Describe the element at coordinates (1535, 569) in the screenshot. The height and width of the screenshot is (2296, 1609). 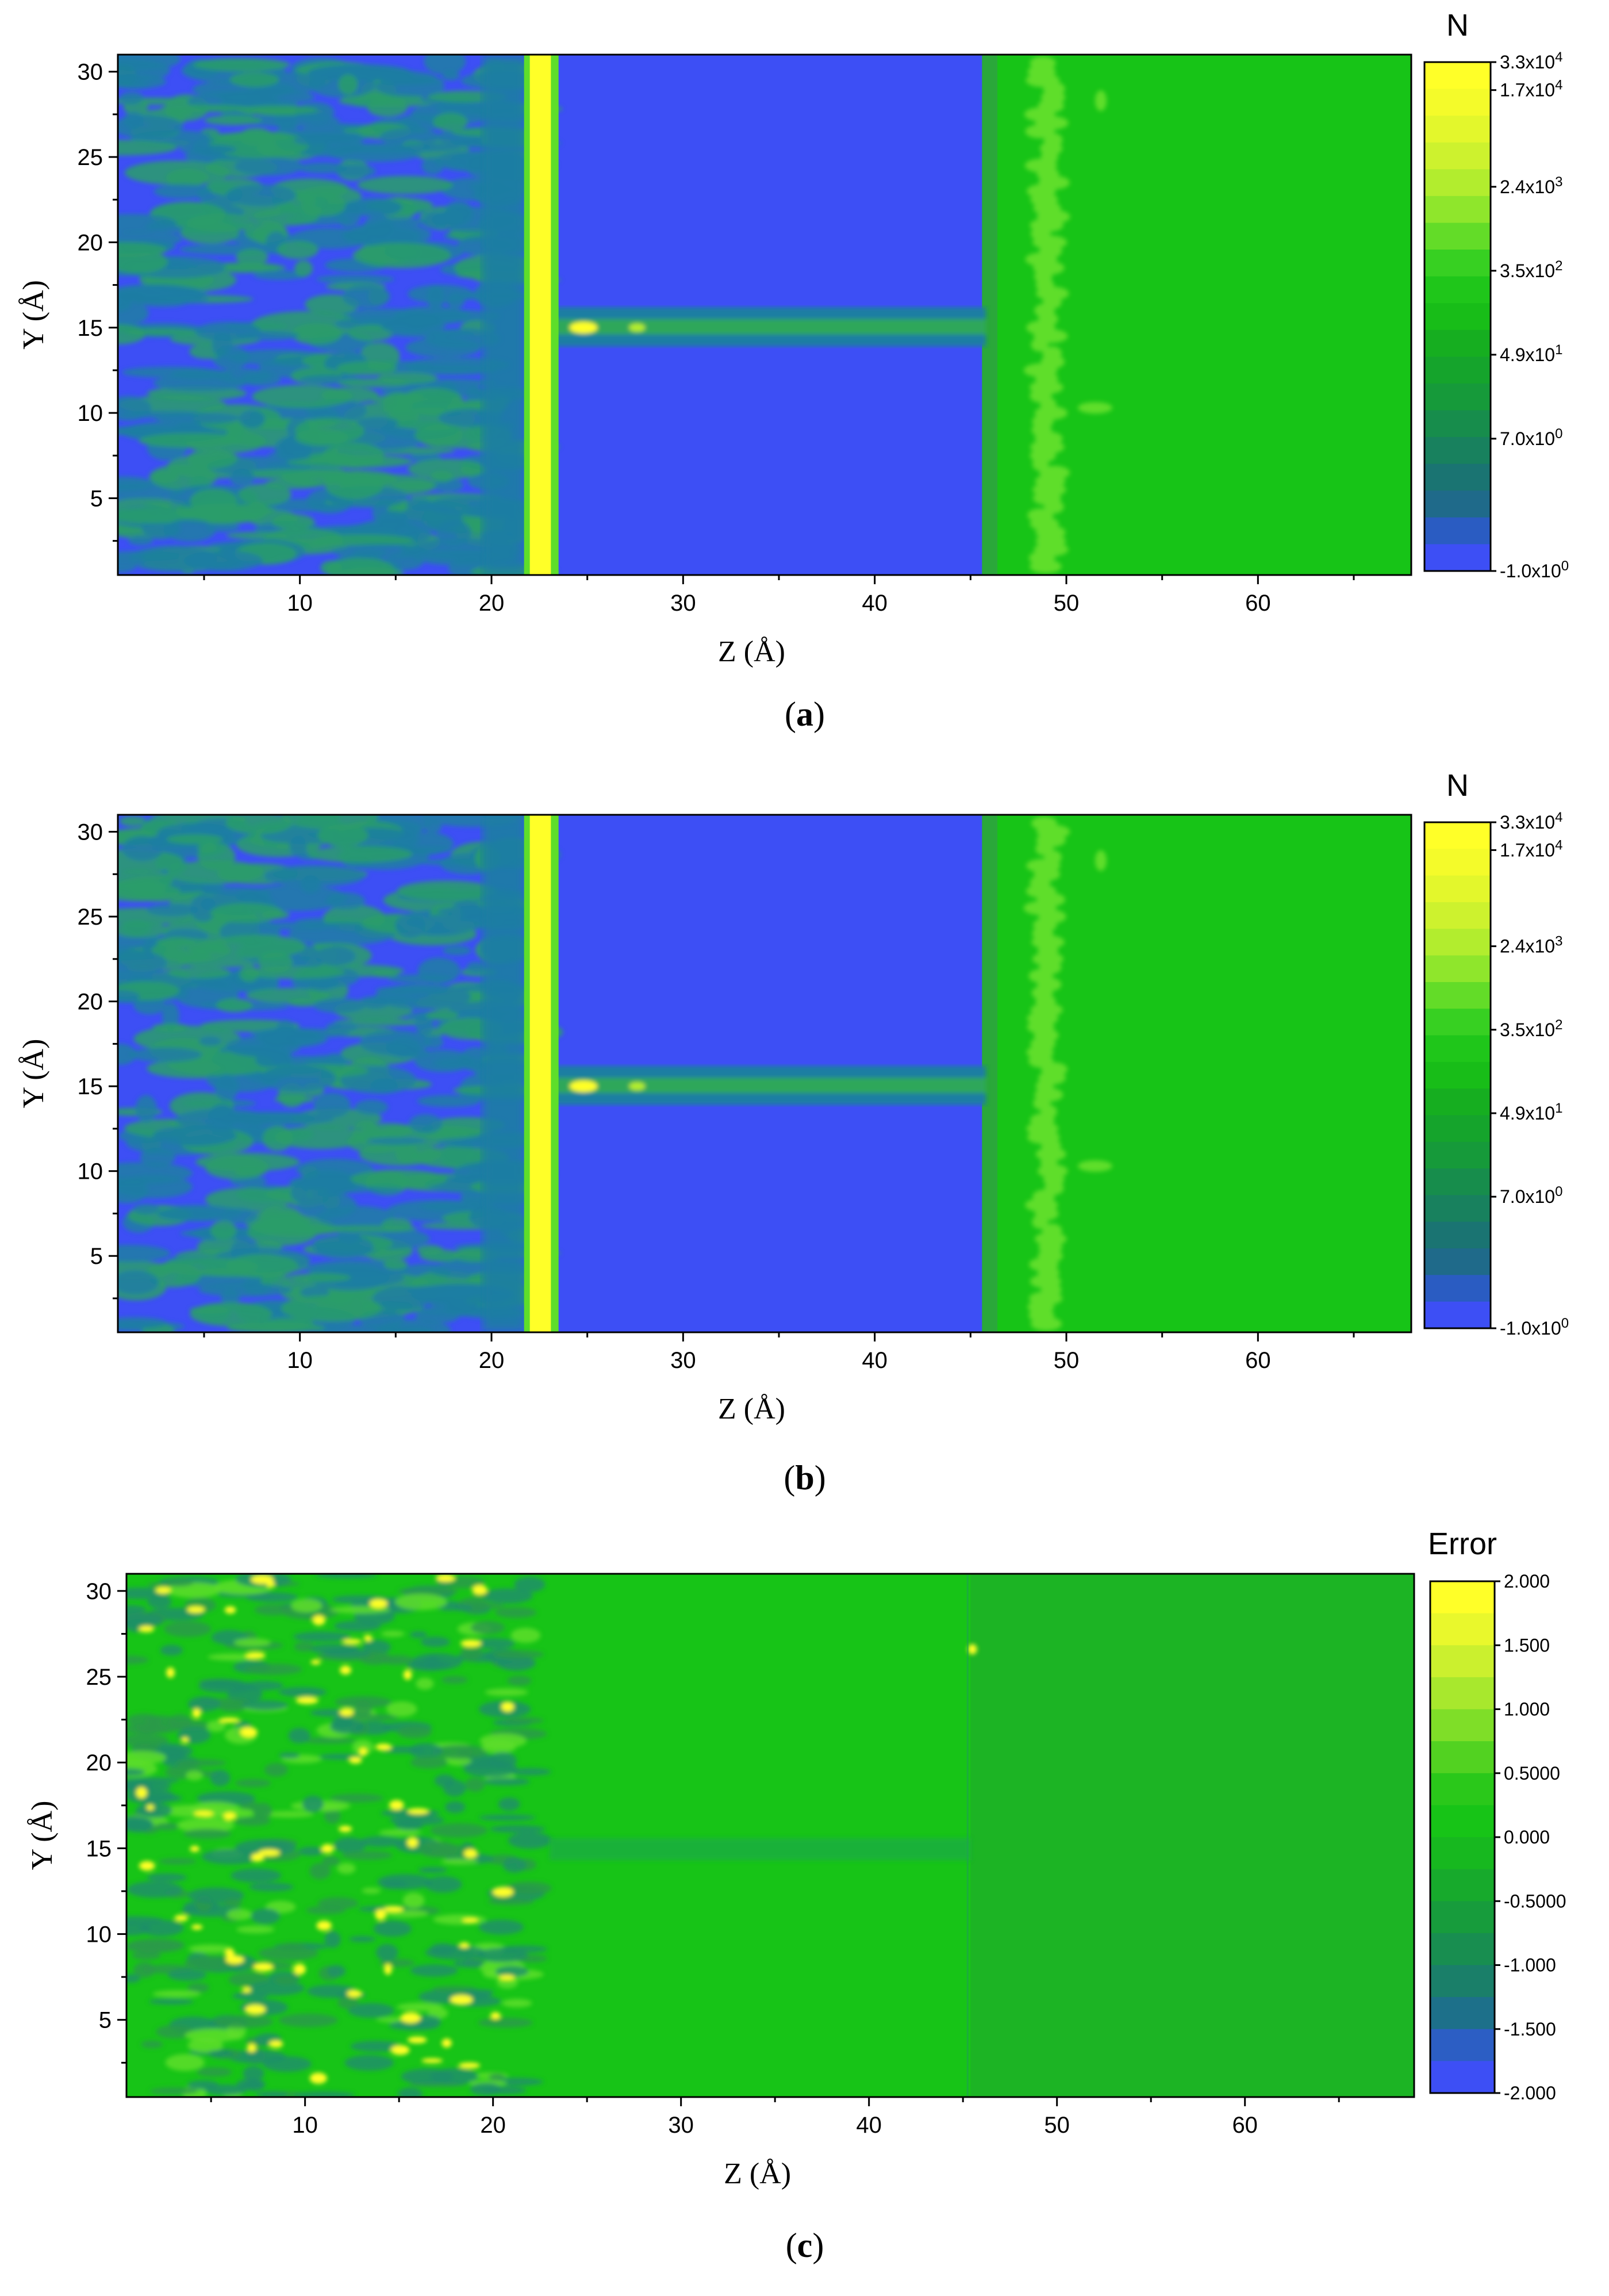
I see `colorbar-label: -1.0x100` at that location.